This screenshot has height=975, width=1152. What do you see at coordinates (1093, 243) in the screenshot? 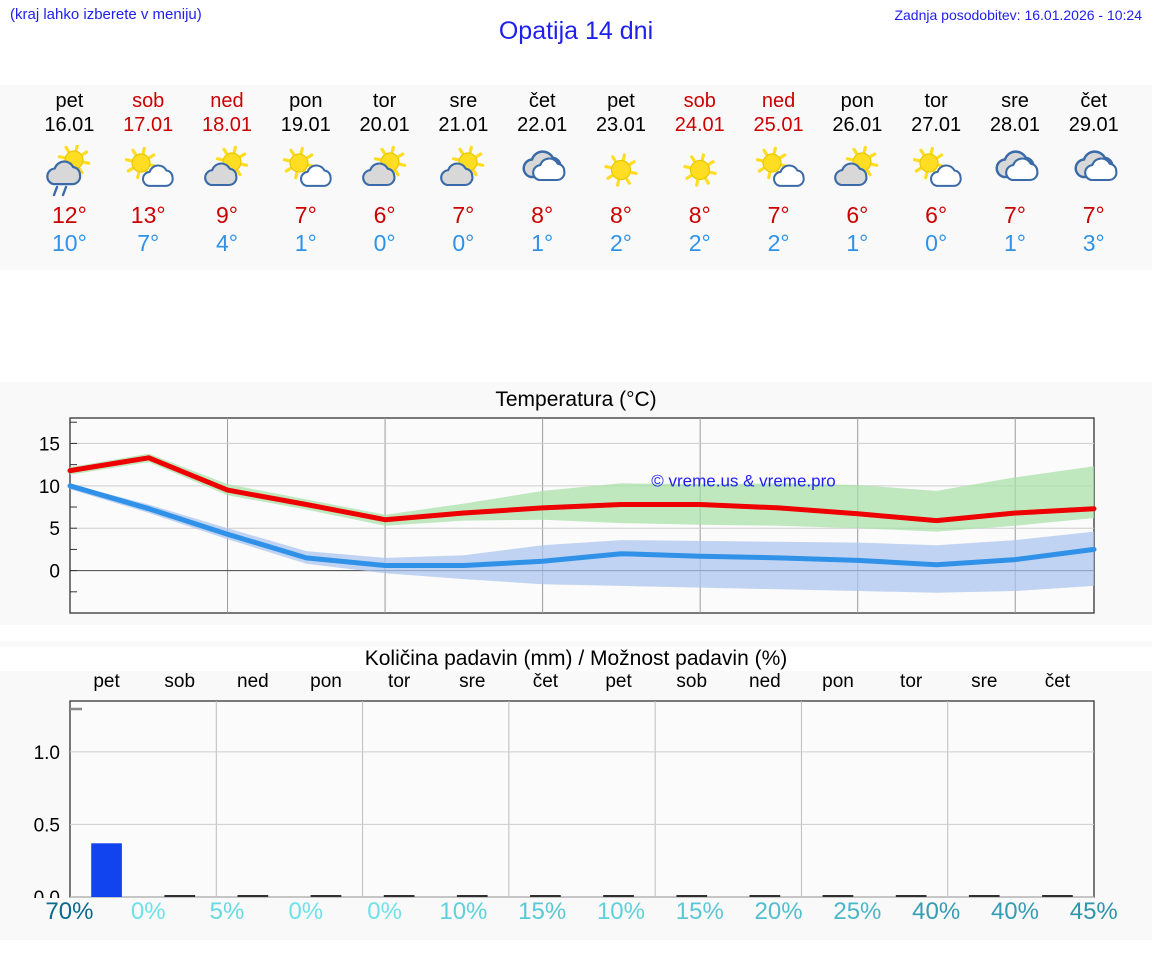
I see `day-min-temp: 3°` at bounding box center [1093, 243].